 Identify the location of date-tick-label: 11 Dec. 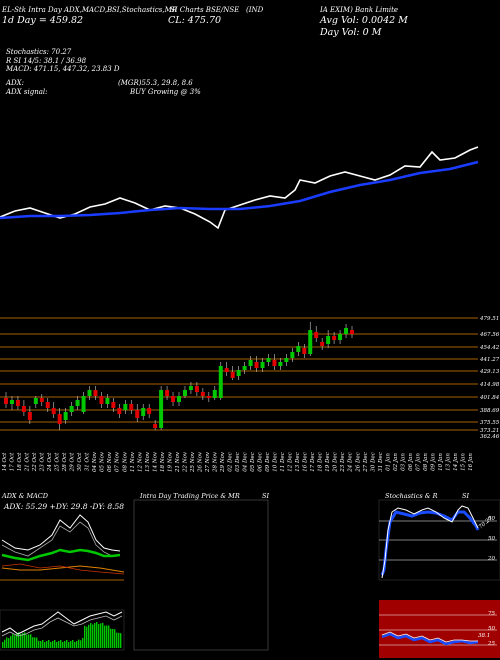
(283, 462).